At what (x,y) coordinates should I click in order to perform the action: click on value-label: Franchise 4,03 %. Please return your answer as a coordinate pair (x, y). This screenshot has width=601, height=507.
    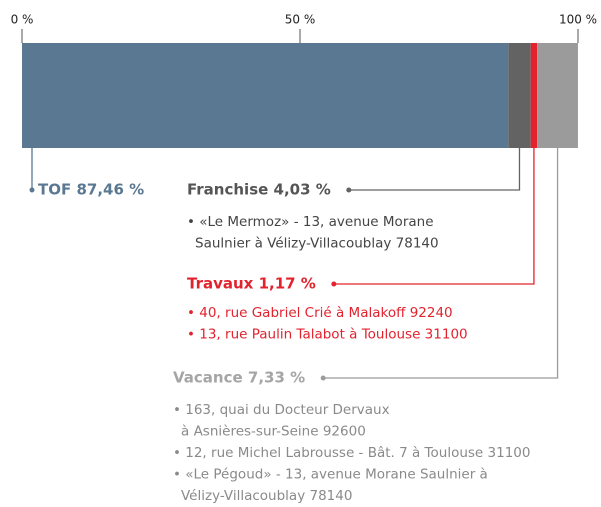
    Looking at the image, I should click on (259, 190).